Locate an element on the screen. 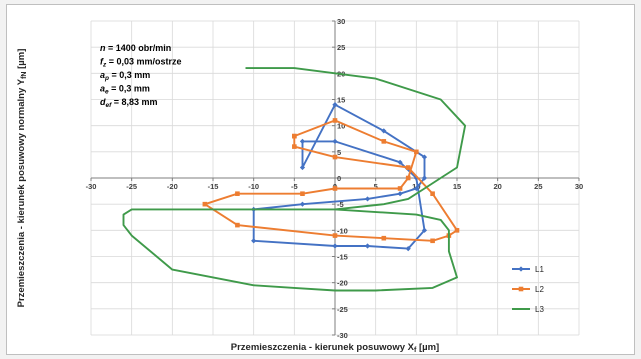 The image size is (641, 359). x-tick-label: 25 is located at coordinates (538, 186).